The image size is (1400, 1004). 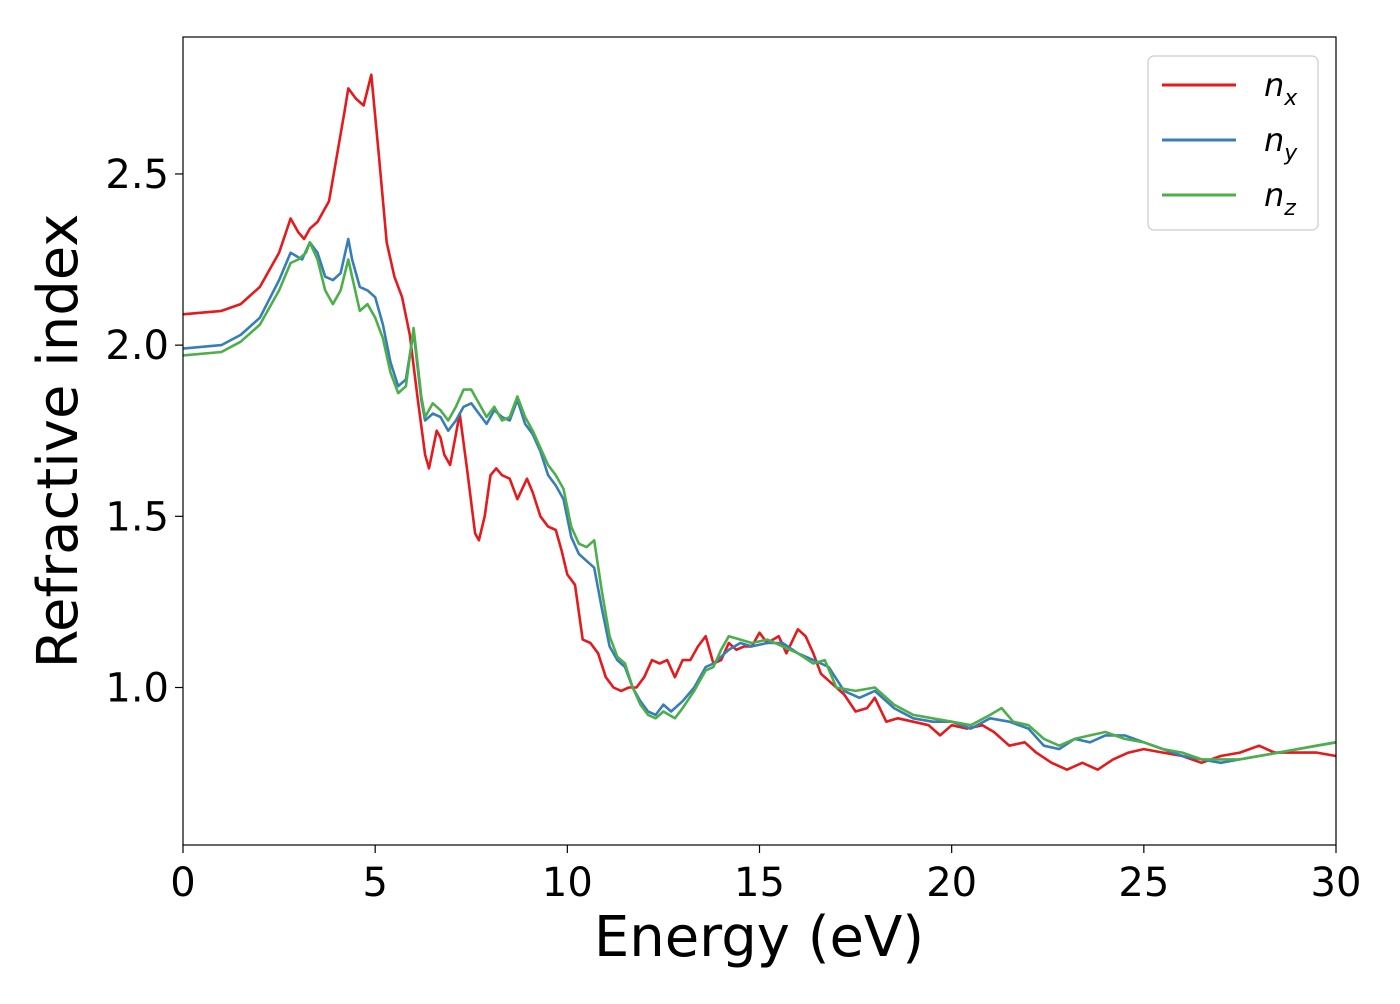 What do you see at coordinates (1281, 143) in the screenshot?
I see `legend-label-y: ny` at bounding box center [1281, 143].